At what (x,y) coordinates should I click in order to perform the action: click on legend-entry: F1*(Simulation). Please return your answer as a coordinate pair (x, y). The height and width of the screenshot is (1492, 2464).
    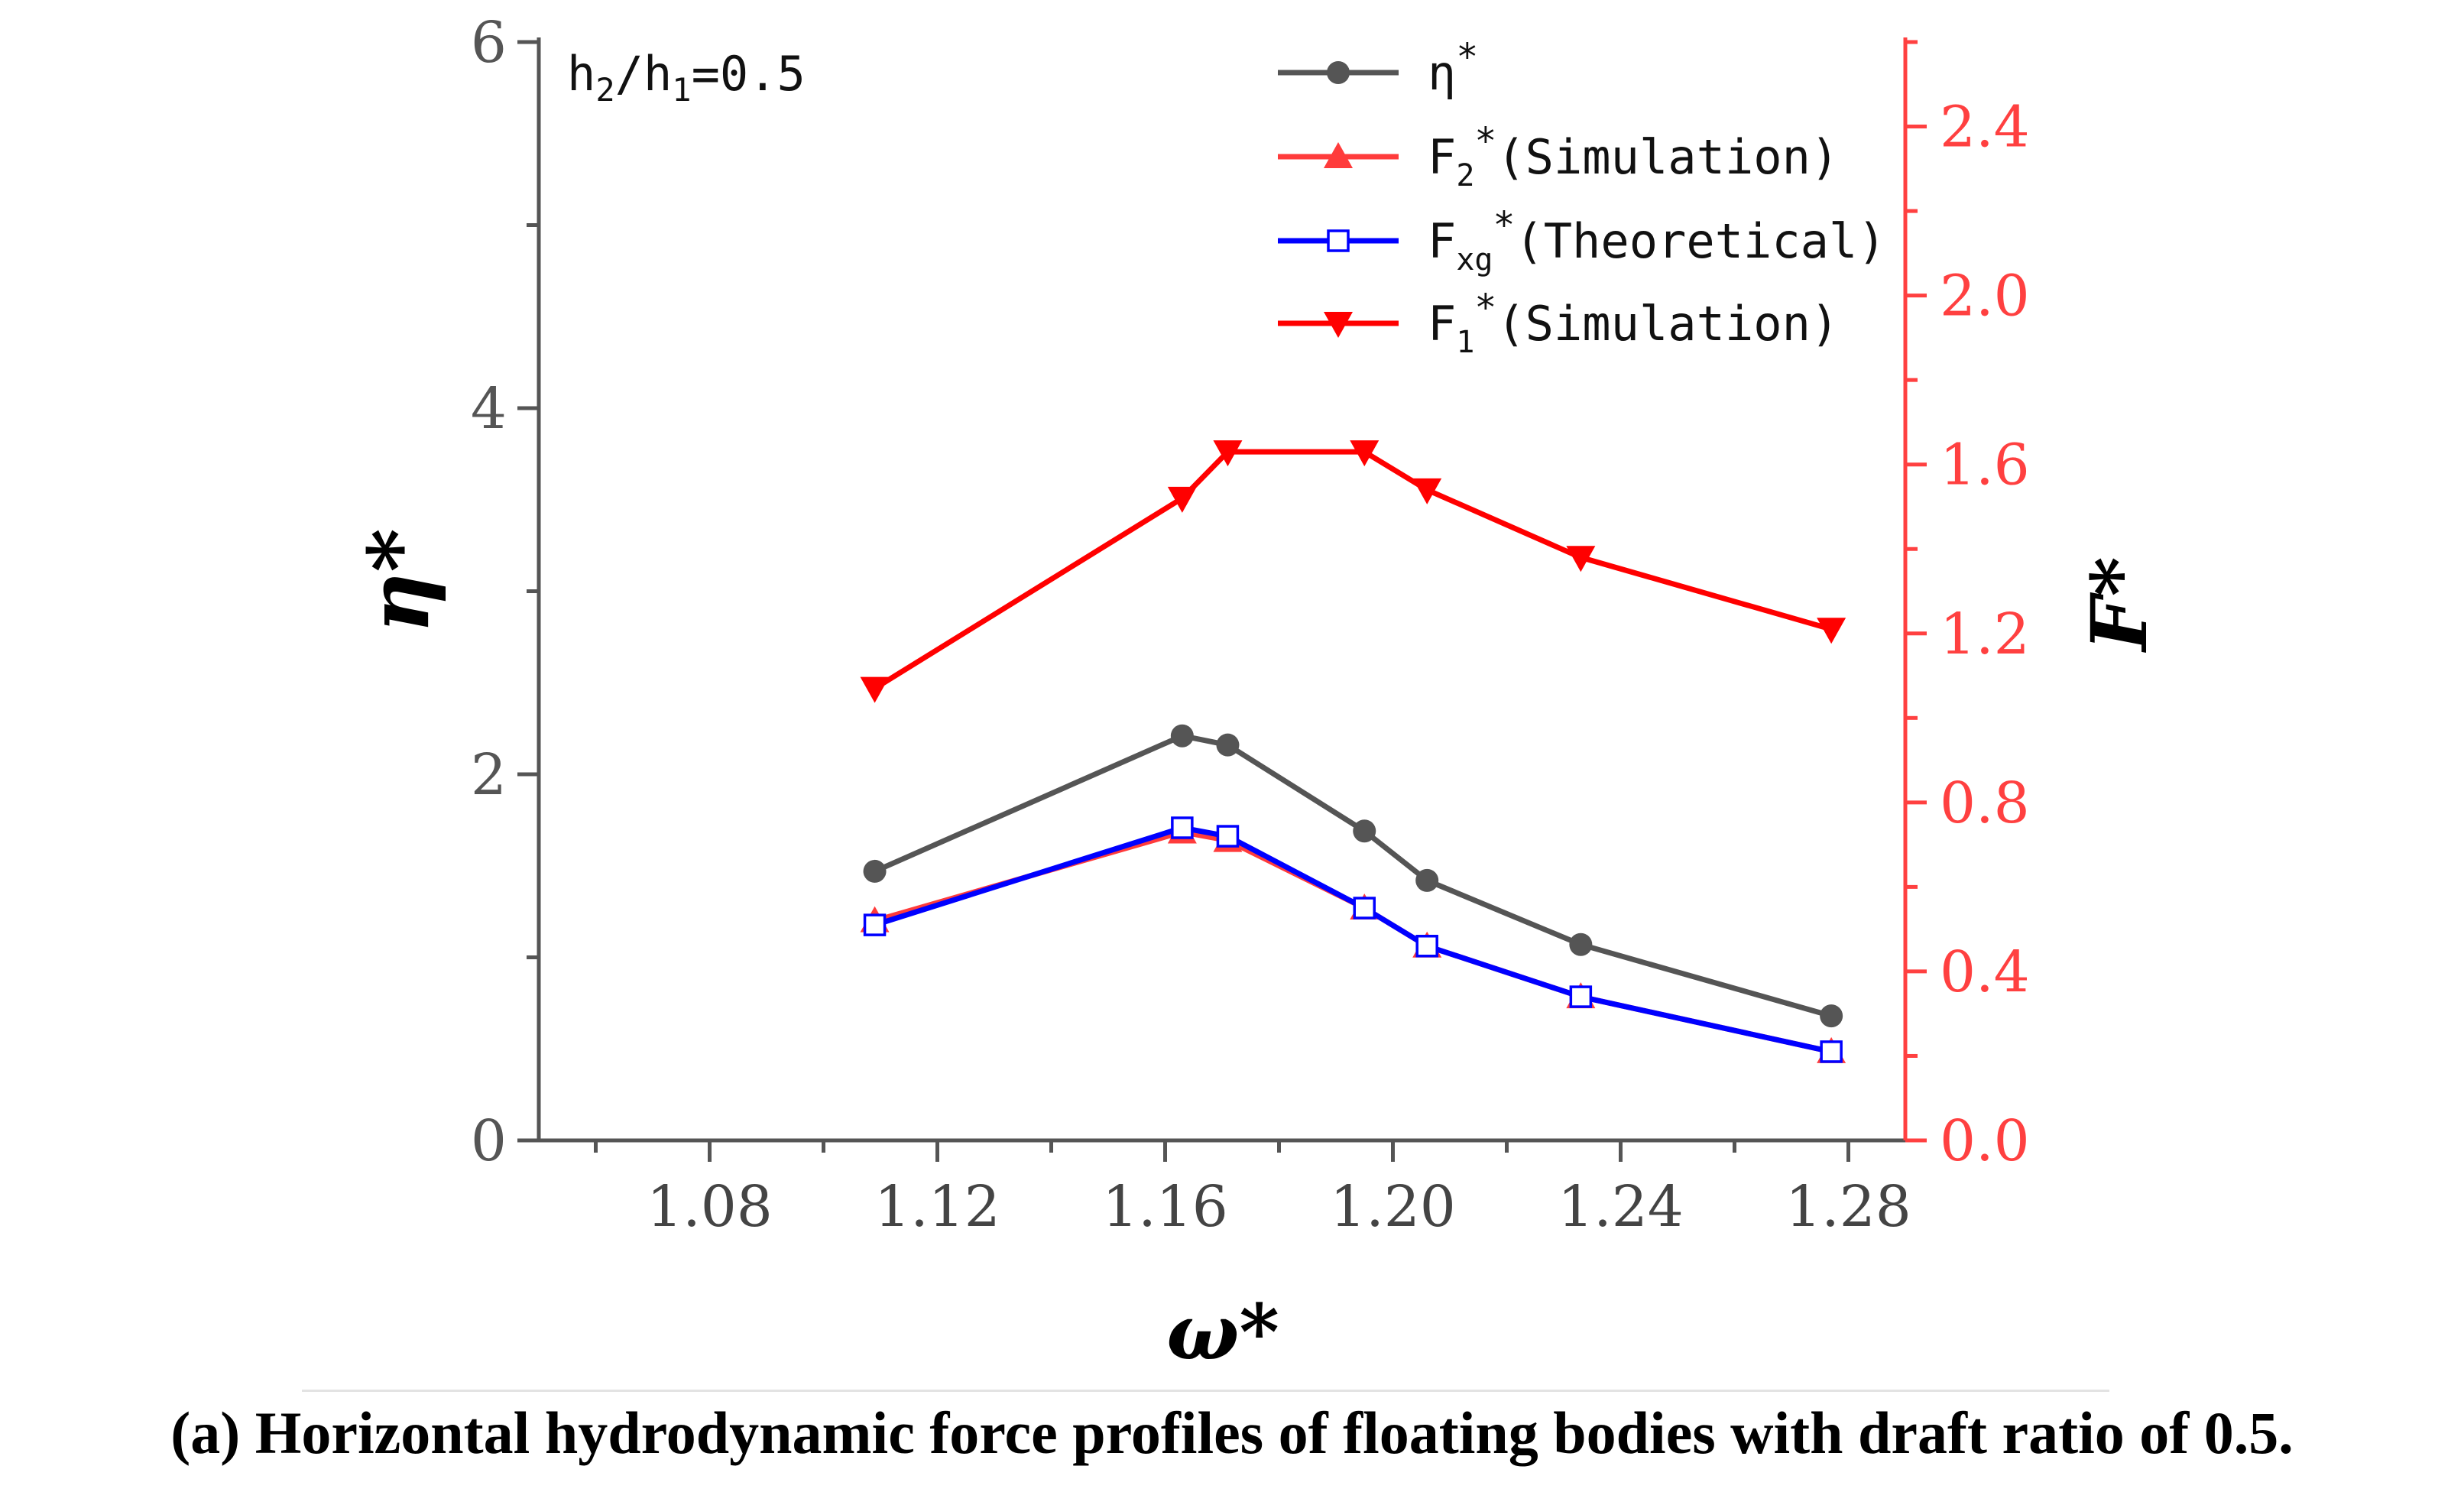
    Looking at the image, I should click on (1558, 323).